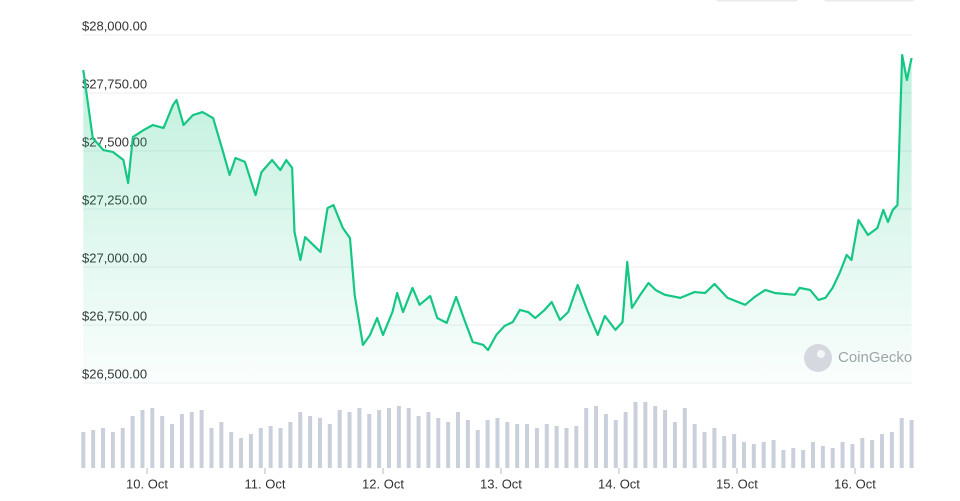 The width and height of the screenshot is (960, 501). What do you see at coordinates (114, 25) in the screenshot?
I see `y-tick-label: $28,000.00` at bounding box center [114, 25].